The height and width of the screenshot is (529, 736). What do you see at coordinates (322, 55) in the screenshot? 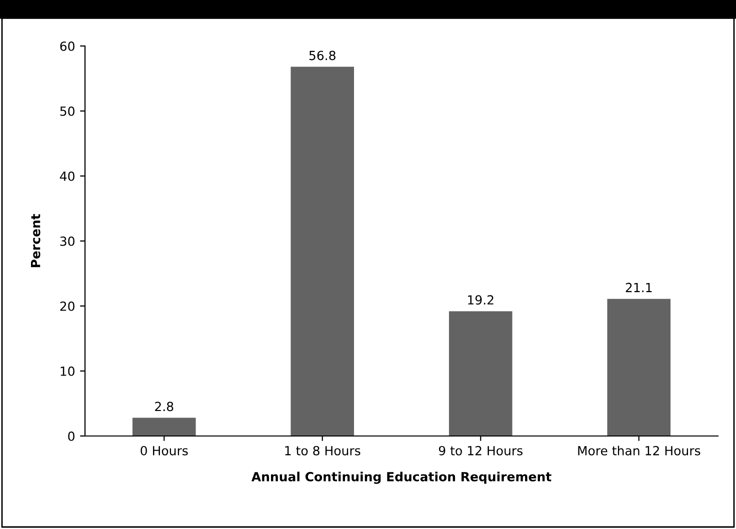
I see `data-label: 56.8` at bounding box center [322, 55].